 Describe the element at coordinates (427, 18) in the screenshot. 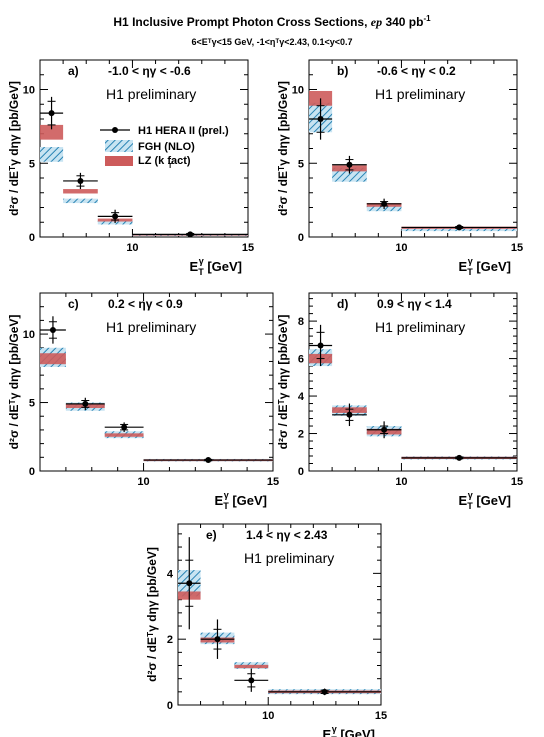

I see `title-lumi-sup: -1` at that location.